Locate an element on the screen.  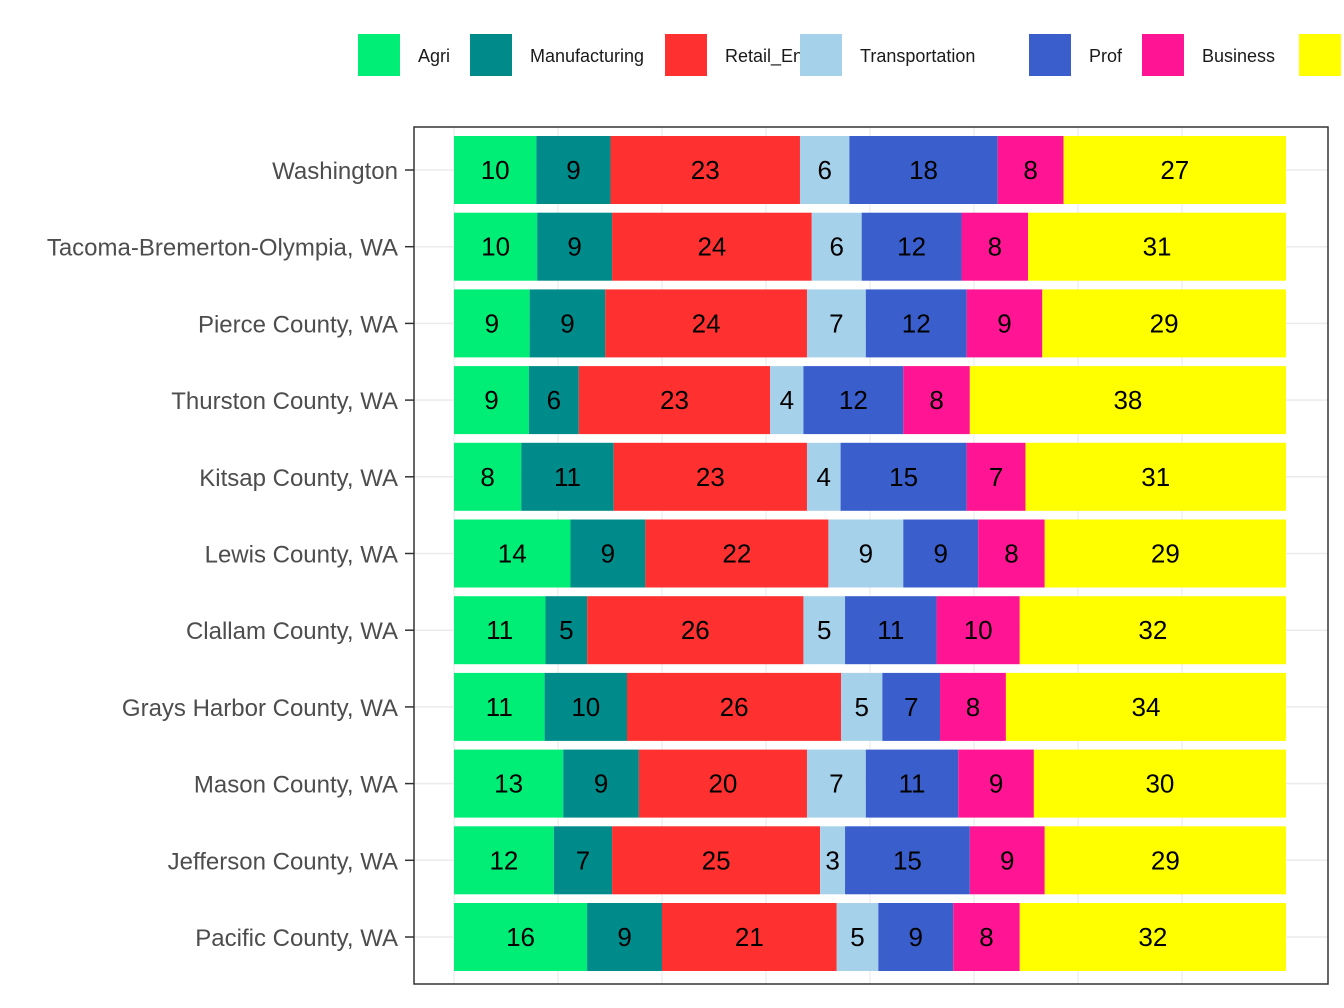
category-label: Lewis County, WA is located at coordinates (301, 555).